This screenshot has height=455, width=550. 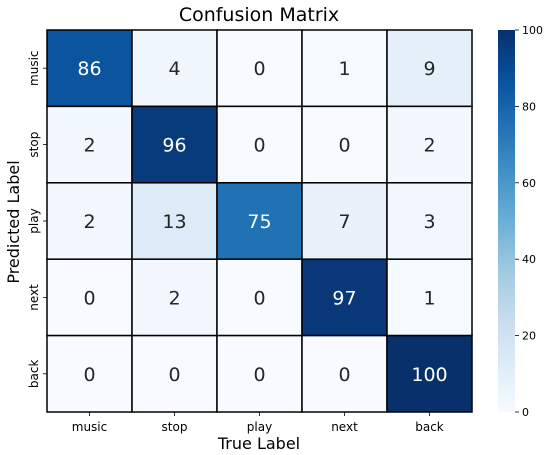 I want to click on cell-value-label: 86, so click(x=89, y=69).